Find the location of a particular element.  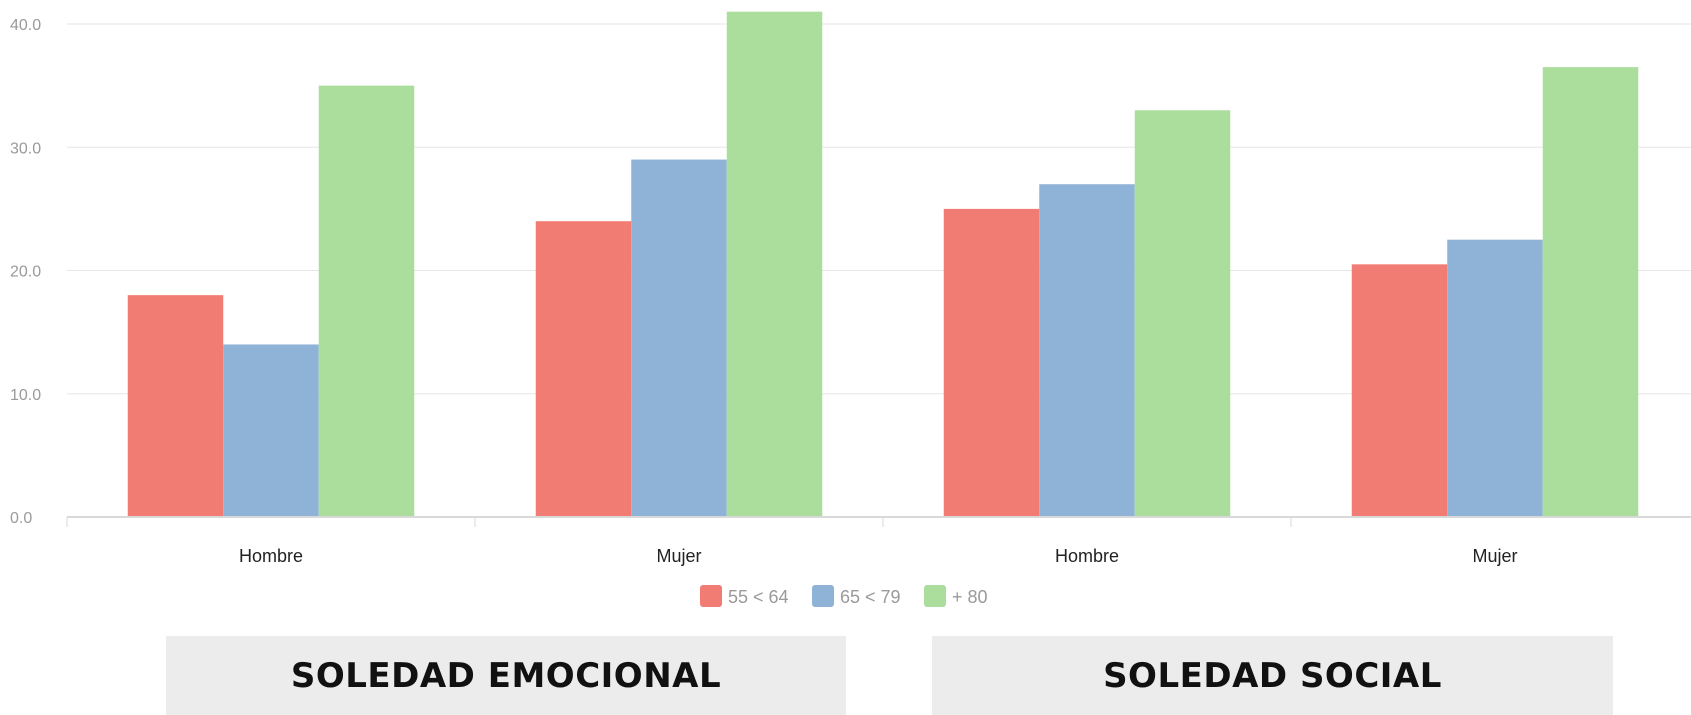

y-tick-label: 20.0 is located at coordinates (25, 272).